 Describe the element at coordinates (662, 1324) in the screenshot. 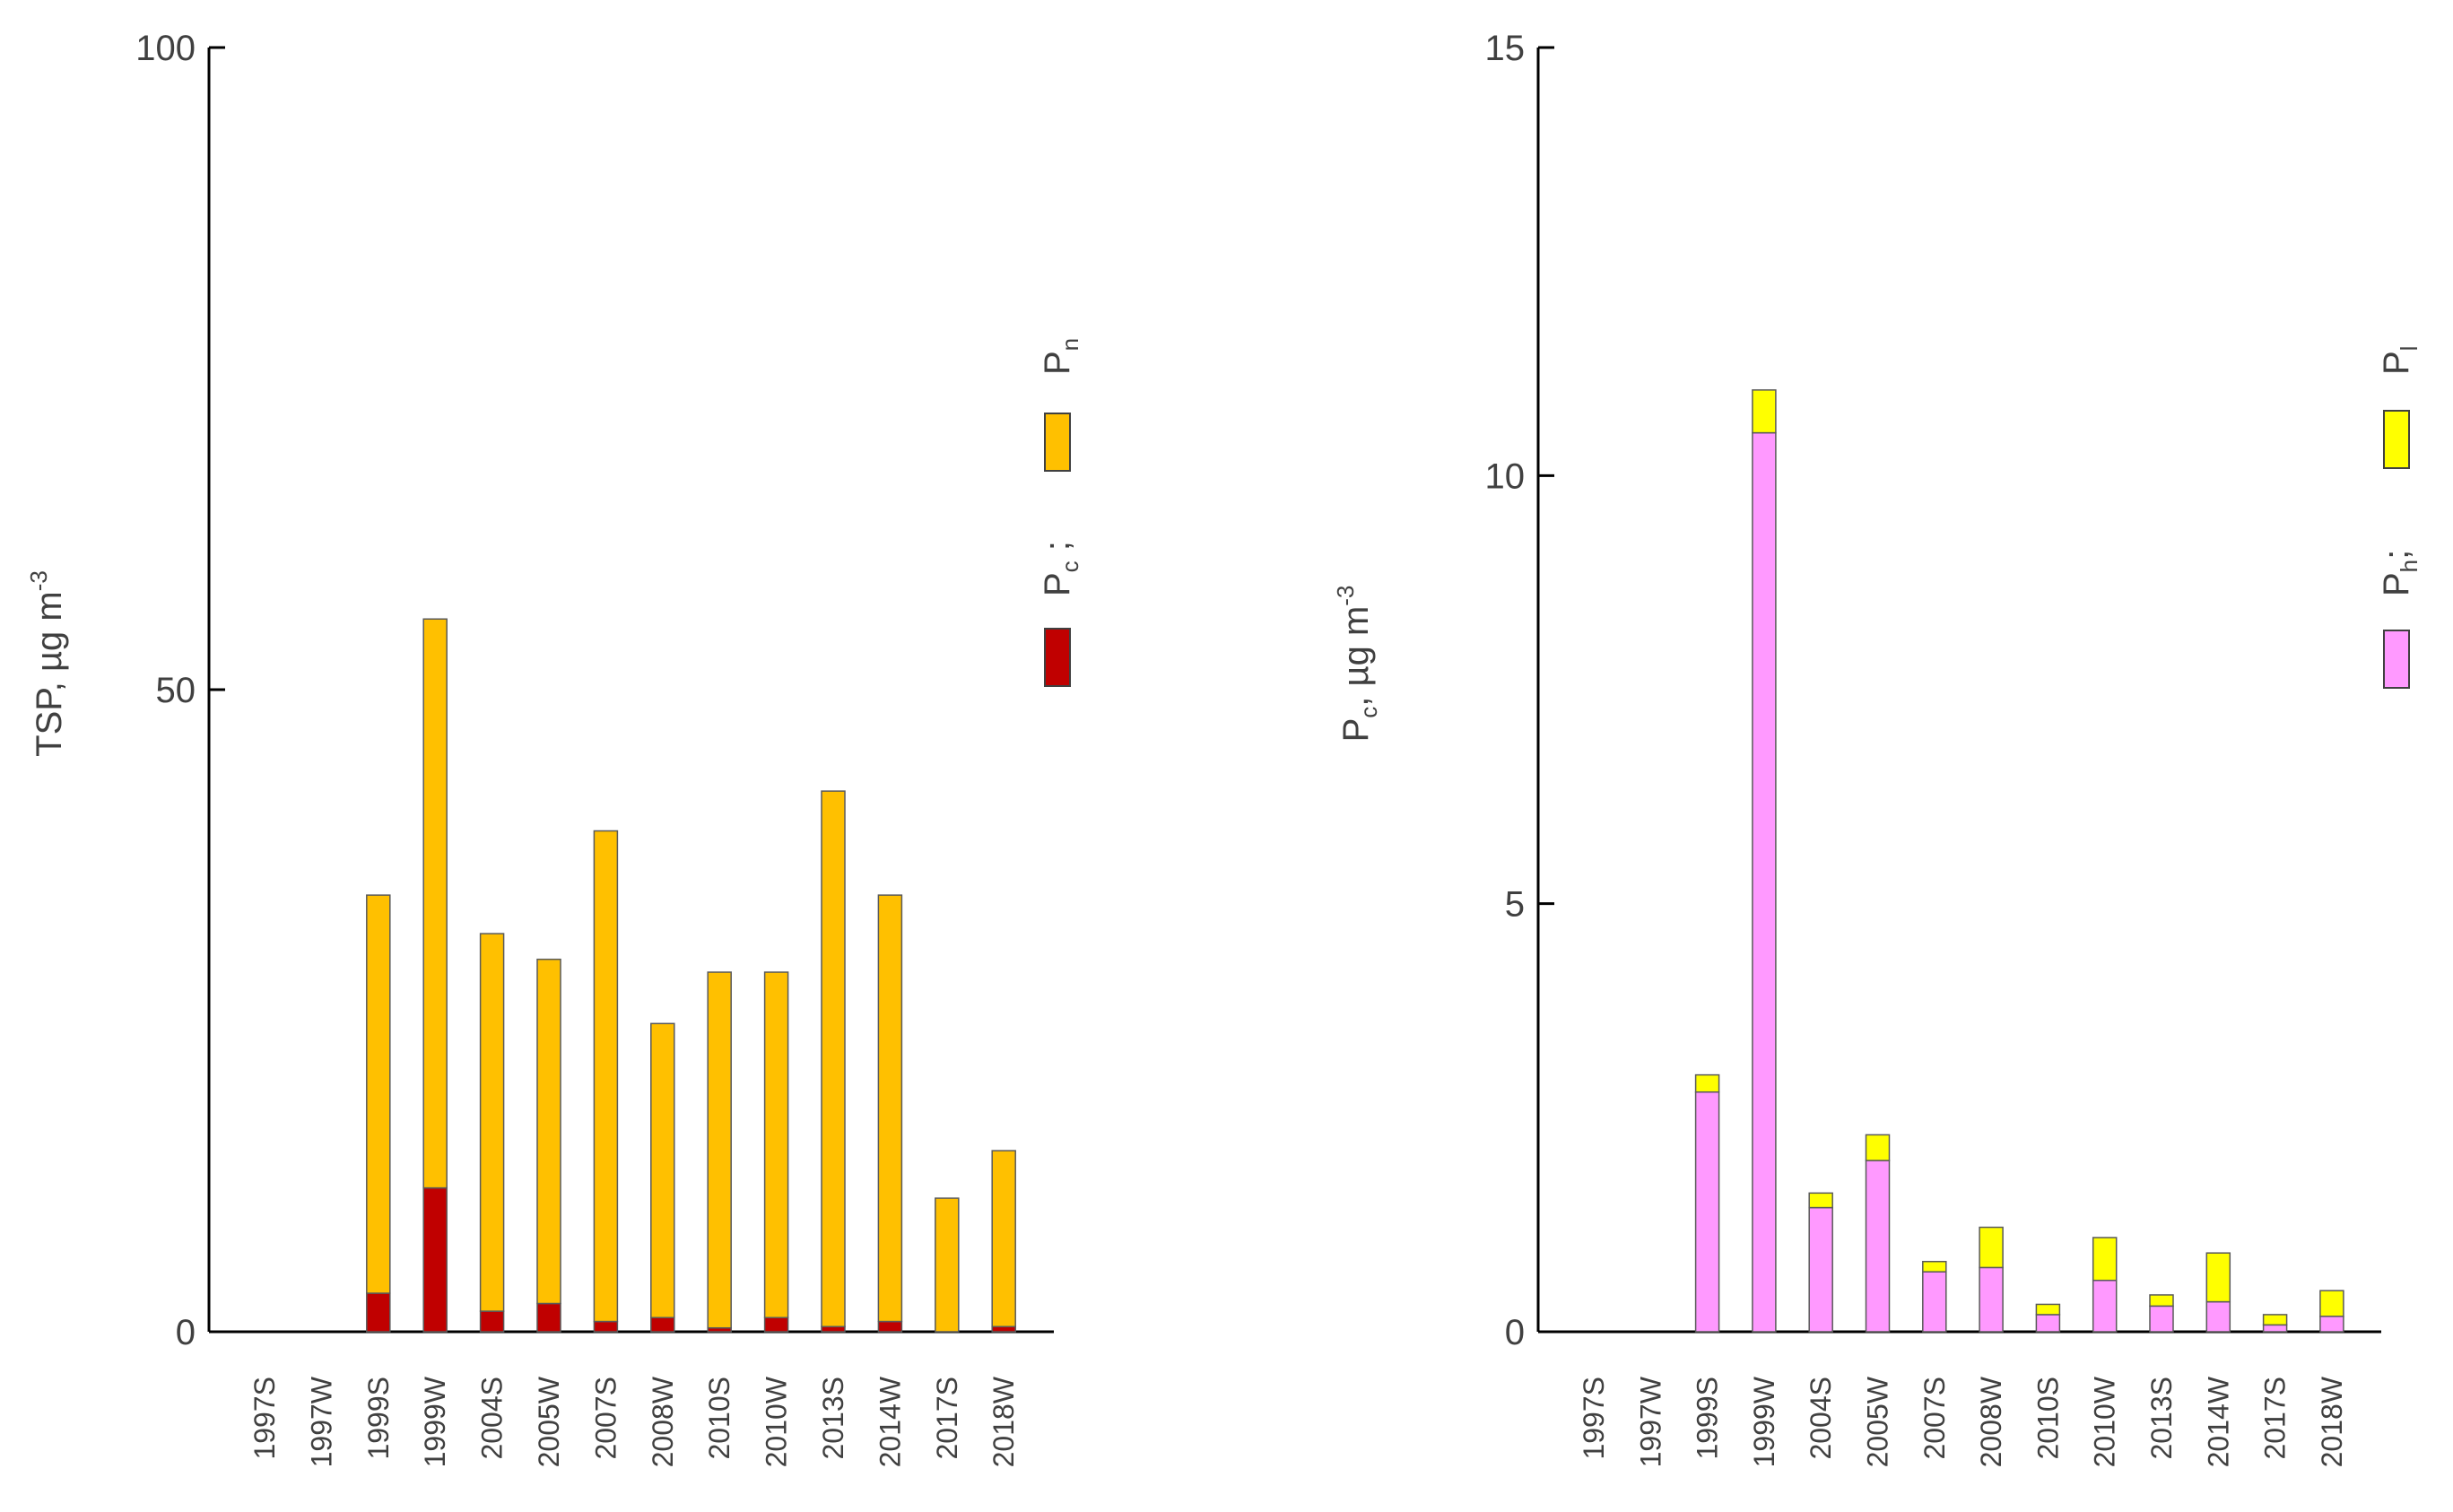

I see `bar-pc-2008w` at that location.